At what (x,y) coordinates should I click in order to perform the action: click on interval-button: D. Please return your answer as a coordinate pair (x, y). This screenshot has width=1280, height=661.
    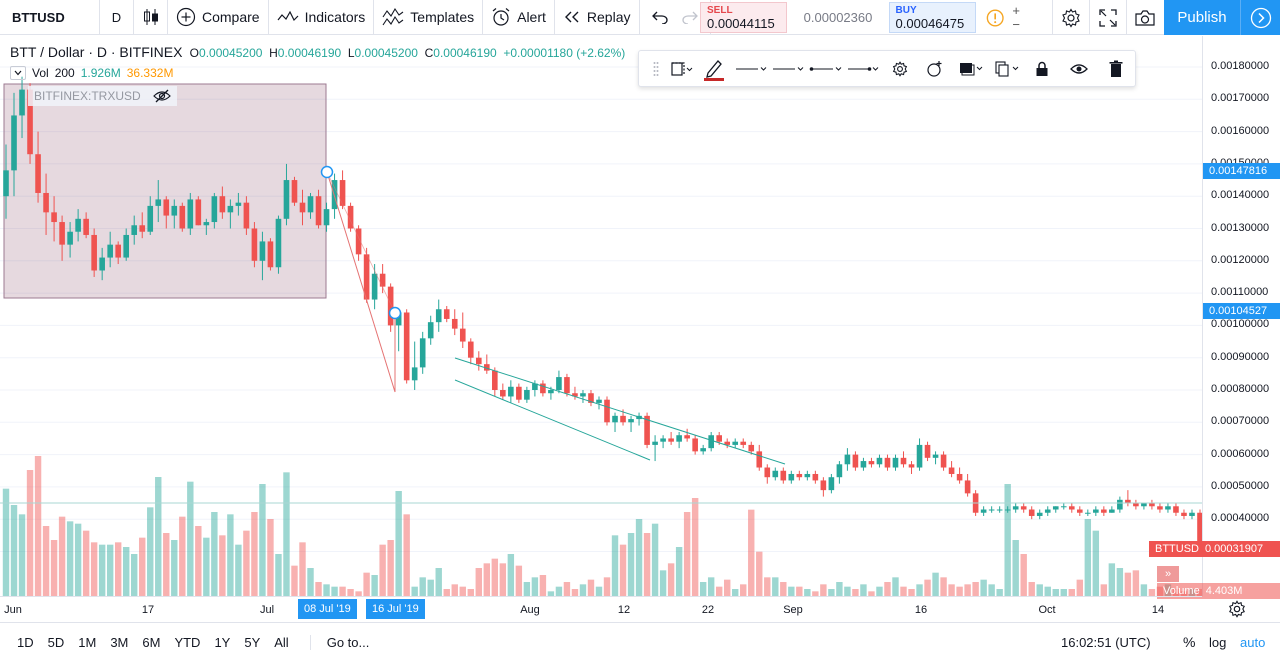
    Looking at the image, I should click on (117, 17).